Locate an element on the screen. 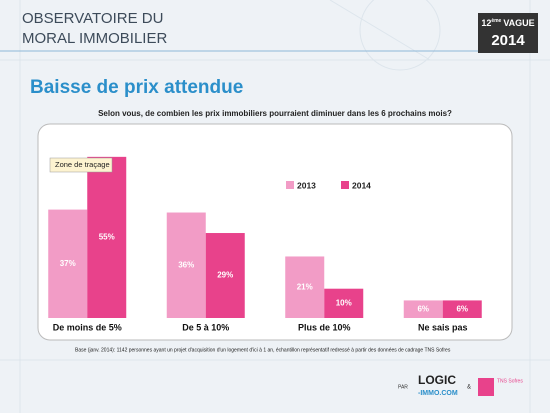 Image resolution: width=550 pixels, height=418 pixels. badge is located at coordinates (508, 33).